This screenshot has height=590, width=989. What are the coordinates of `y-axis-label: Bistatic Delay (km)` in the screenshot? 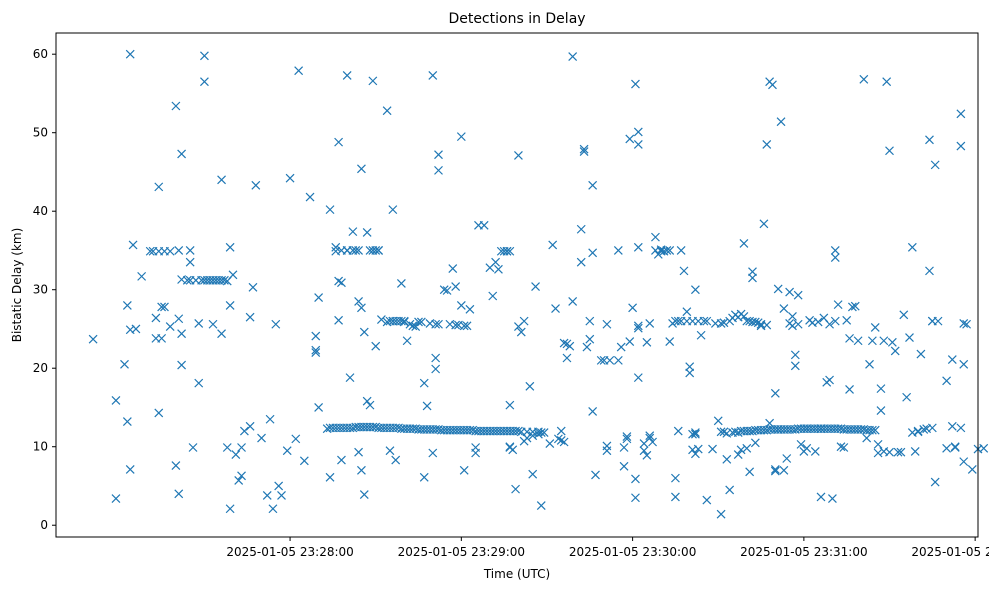 It's located at (17, 285).